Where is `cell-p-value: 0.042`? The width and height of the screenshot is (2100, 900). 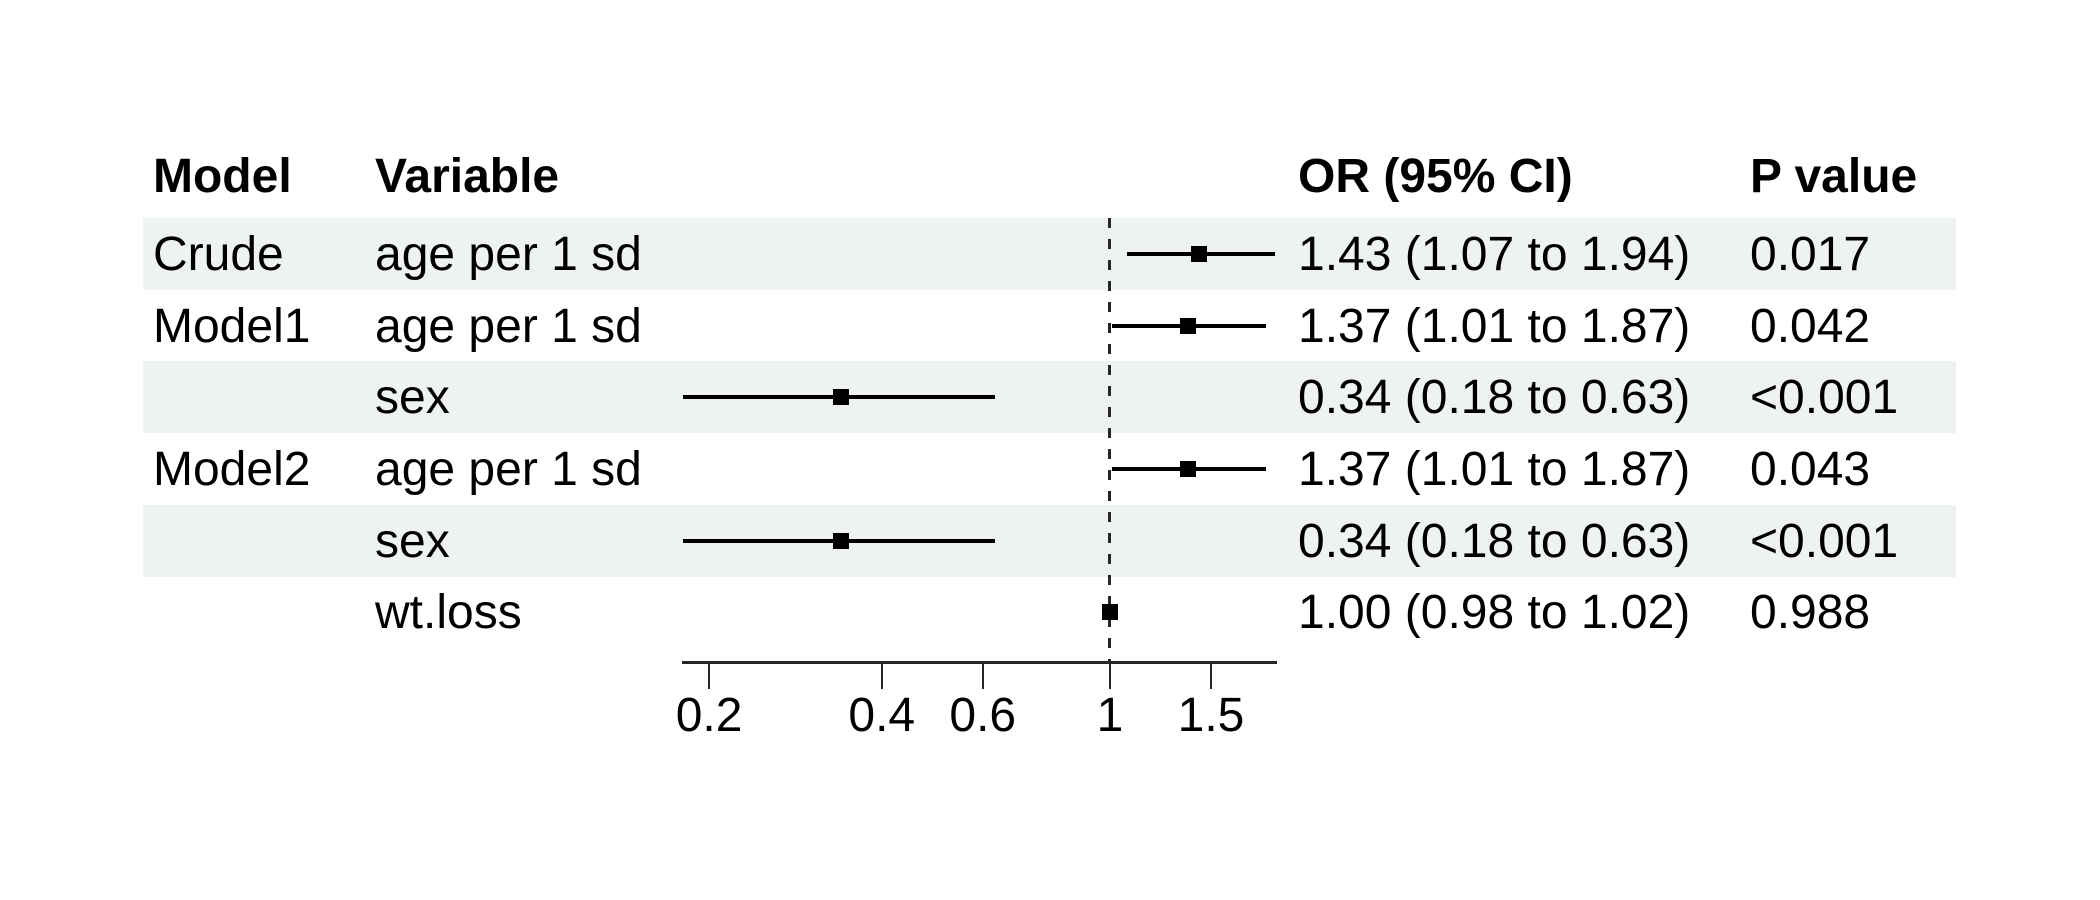 cell-p-value: 0.042 is located at coordinates (1810, 326).